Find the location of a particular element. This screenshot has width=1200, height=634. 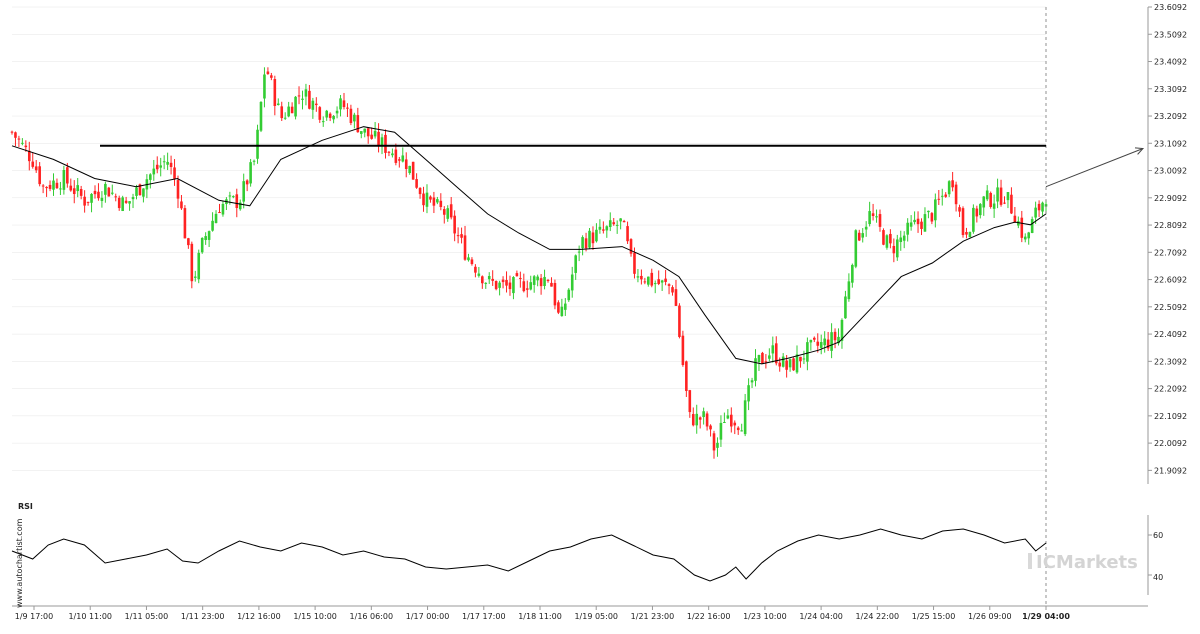

time-tick-label: 1/22 16:00 is located at coordinates (709, 616).